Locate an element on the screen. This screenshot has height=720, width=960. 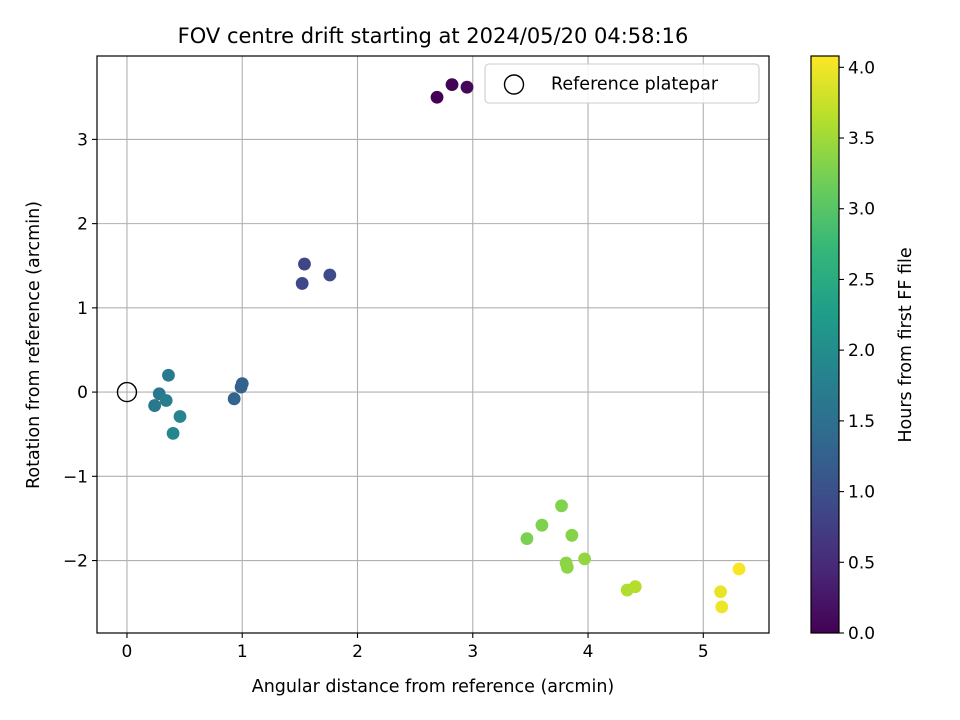
colorbar-tick-label-1: 0.5 is located at coordinates (861, 563).